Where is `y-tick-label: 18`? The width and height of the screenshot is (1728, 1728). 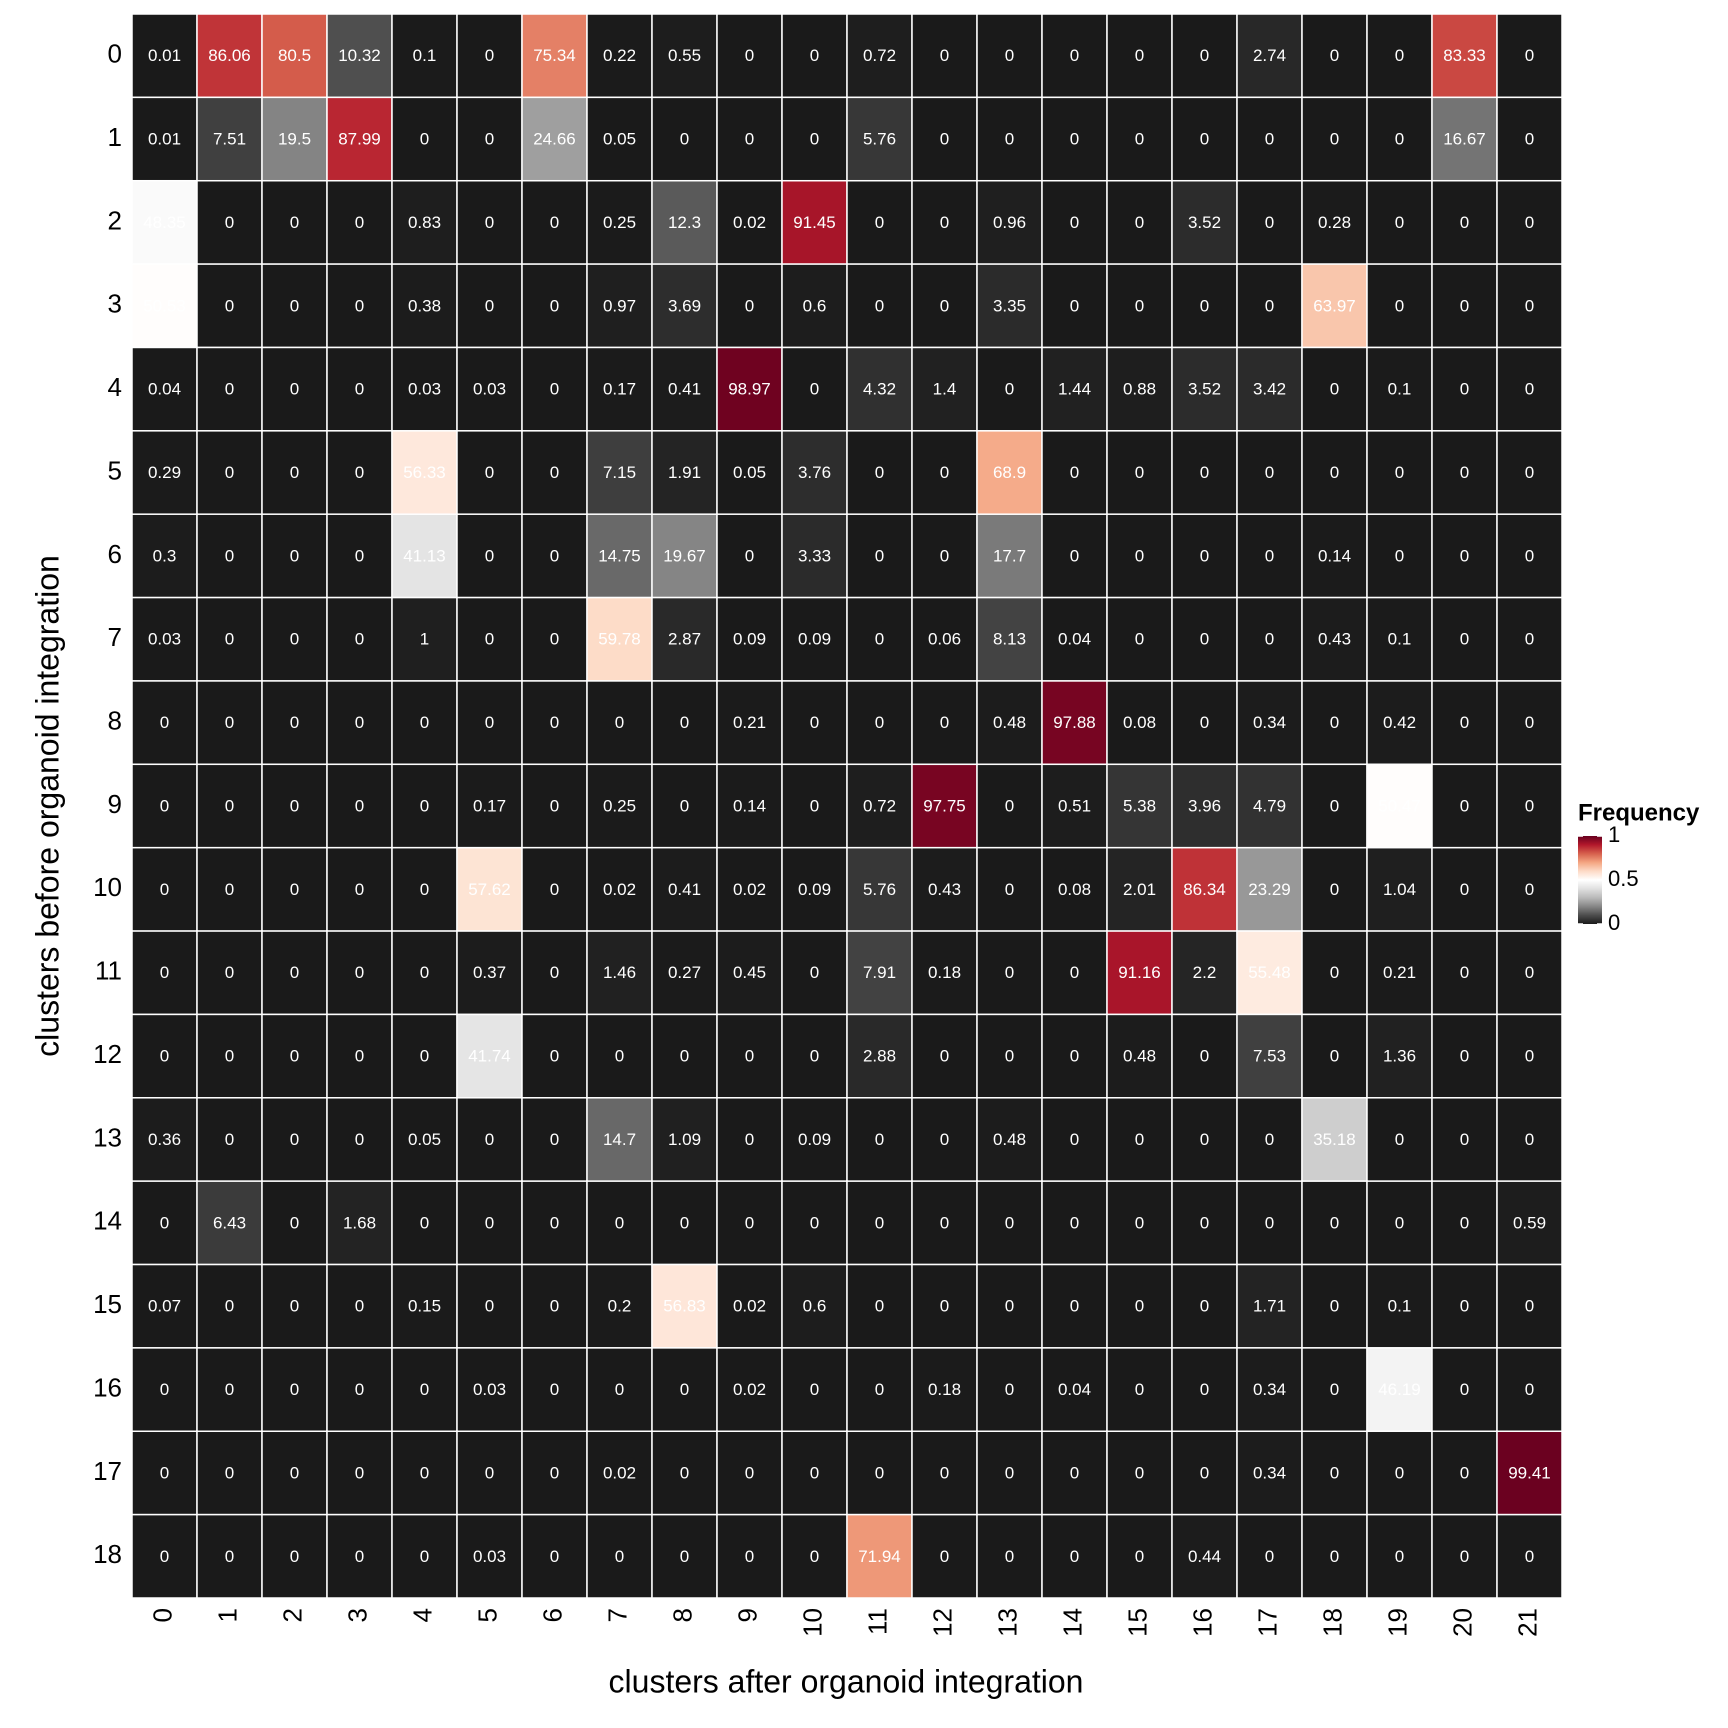
y-tick-label: 18 is located at coordinates (107, 1554).